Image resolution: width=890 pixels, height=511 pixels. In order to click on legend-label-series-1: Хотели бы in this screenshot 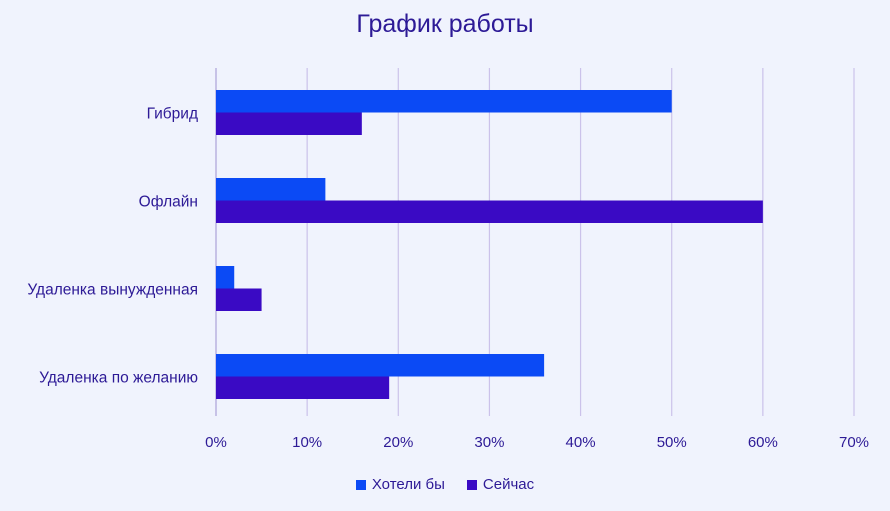, I will do `click(408, 484)`.